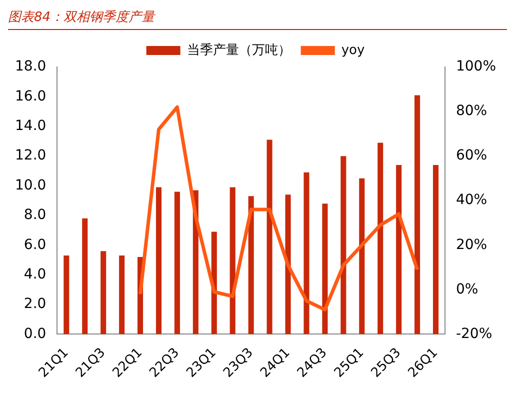 This screenshot has width=515, height=398. What do you see at coordinates (35, 244) in the screenshot?
I see `y-tick-label: 6.0` at bounding box center [35, 244].